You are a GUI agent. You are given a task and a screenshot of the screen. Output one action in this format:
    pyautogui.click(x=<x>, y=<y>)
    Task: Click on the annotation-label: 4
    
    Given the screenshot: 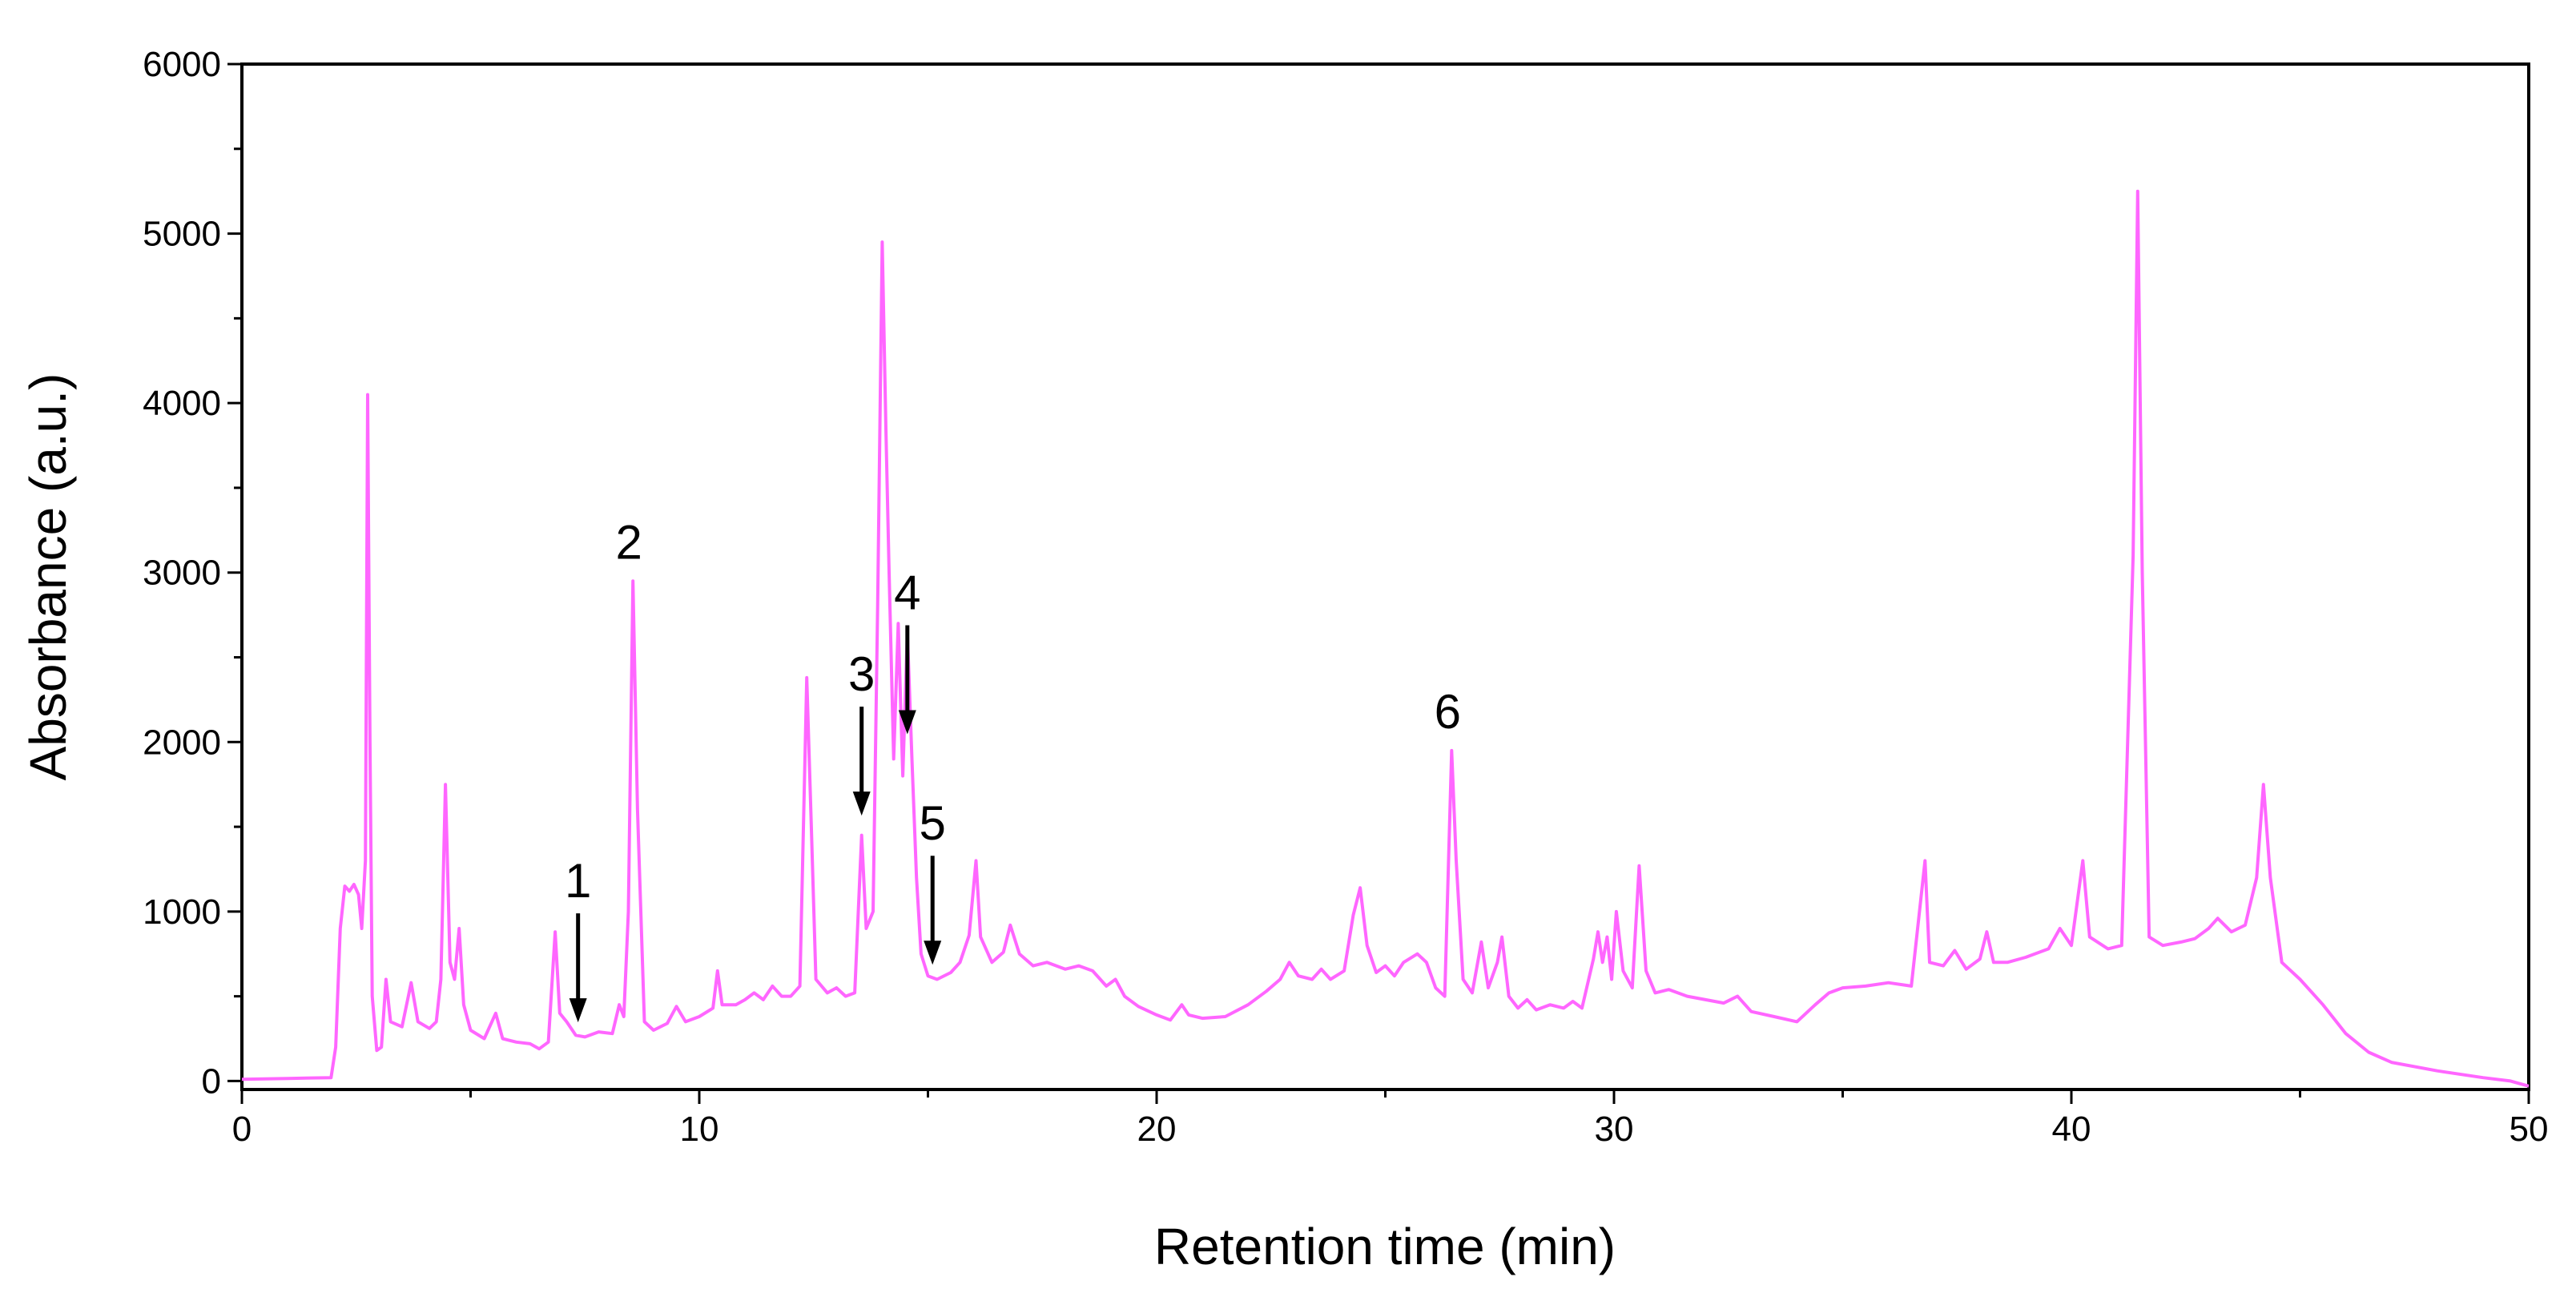 What is the action you would take?
    pyautogui.click(x=907, y=593)
    